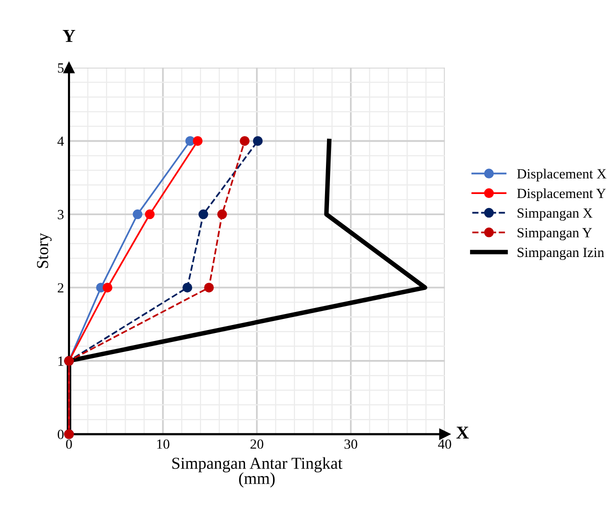 The height and width of the screenshot is (509, 616). I want to click on legend-label: Displacement Y, so click(561, 194).